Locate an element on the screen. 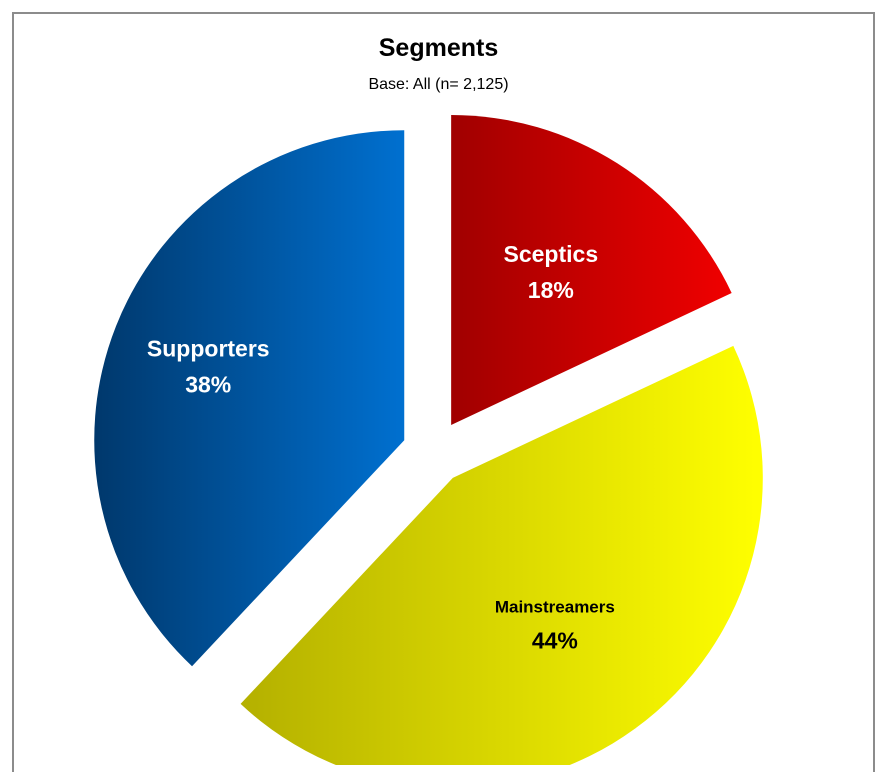 Image resolution: width=877 pixels, height=772 pixels. slice-value-supporters: 38% is located at coordinates (208, 385).